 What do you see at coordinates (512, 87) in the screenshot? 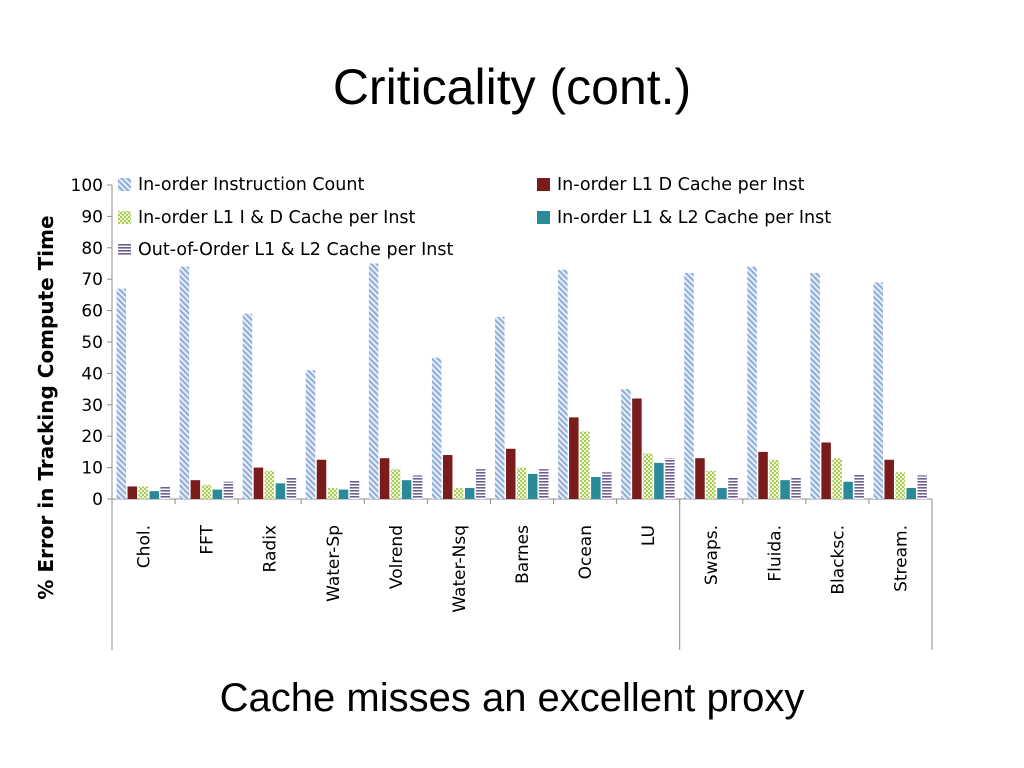
I see `slide-title: Criticality (cont.)` at bounding box center [512, 87].